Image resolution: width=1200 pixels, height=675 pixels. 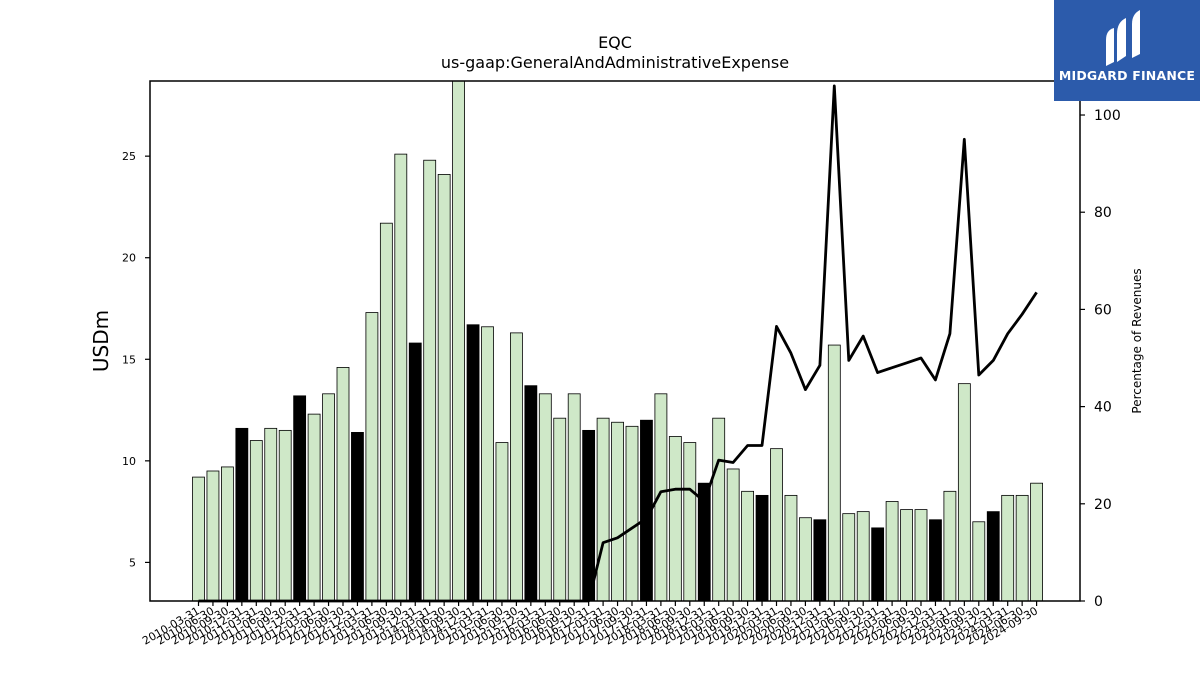 I want to click on y2-tick-label: 80, so click(x=1103, y=213).